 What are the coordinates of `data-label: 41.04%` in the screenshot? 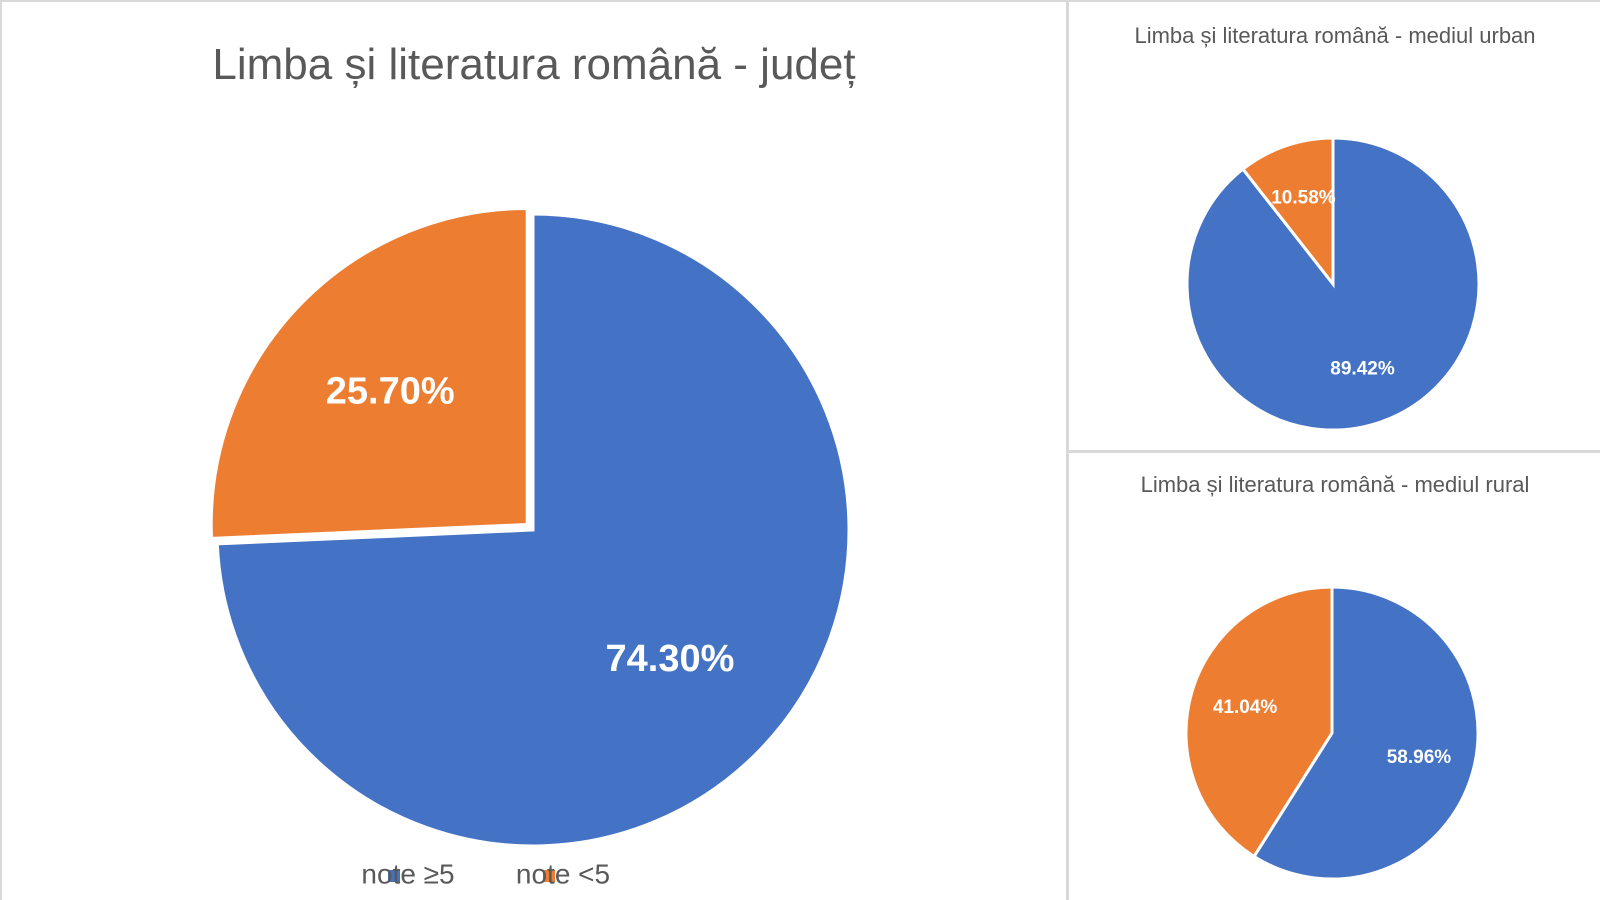 It's located at (1245, 707).